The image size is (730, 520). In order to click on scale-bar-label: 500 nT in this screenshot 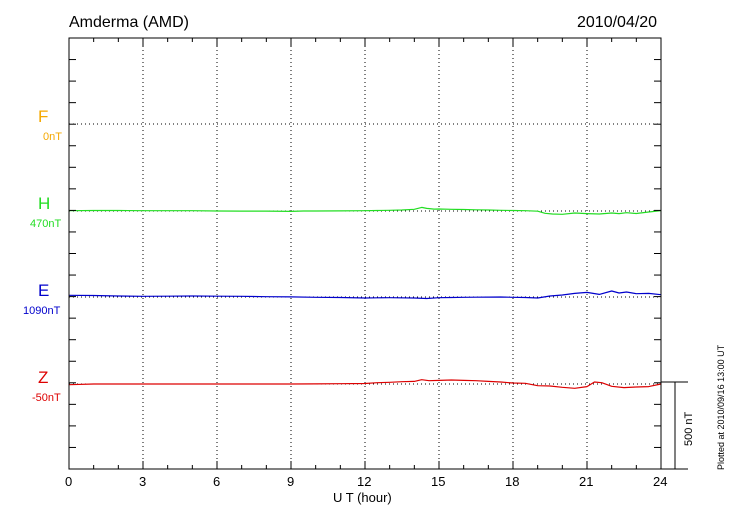, I will do `click(689, 428)`.